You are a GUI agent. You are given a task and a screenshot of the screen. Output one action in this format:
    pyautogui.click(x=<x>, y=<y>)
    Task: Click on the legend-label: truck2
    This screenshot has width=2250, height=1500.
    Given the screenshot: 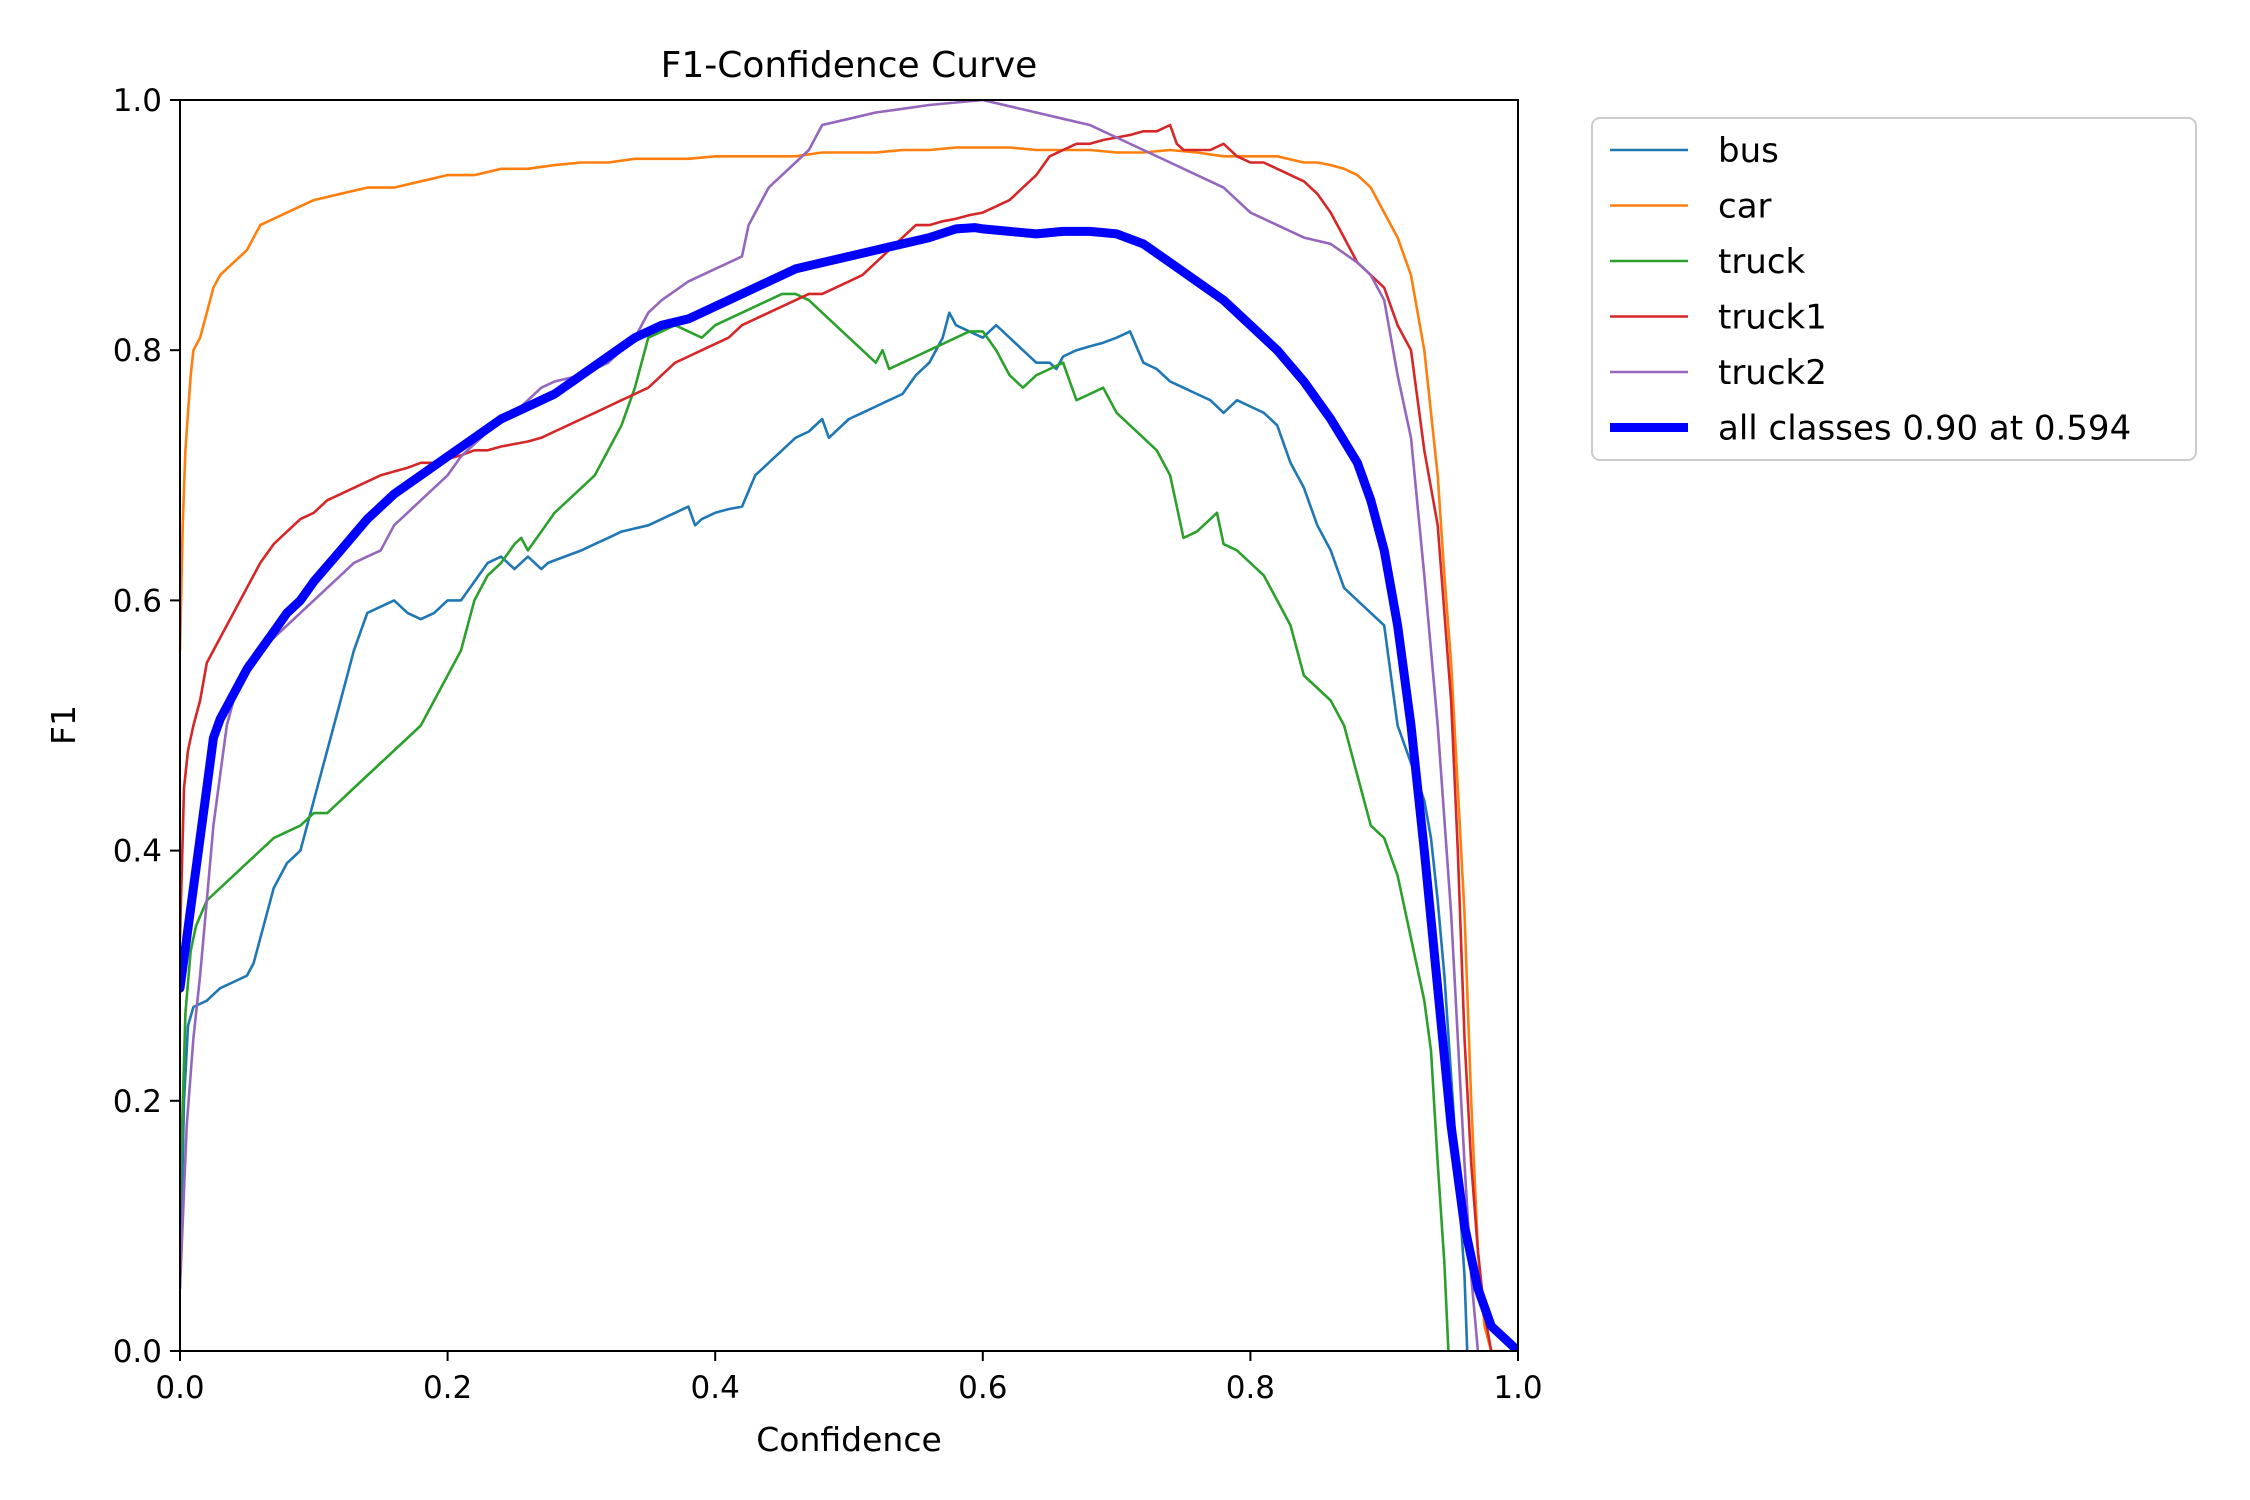 What is the action you would take?
    pyautogui.click(x=1772, y=373)
    